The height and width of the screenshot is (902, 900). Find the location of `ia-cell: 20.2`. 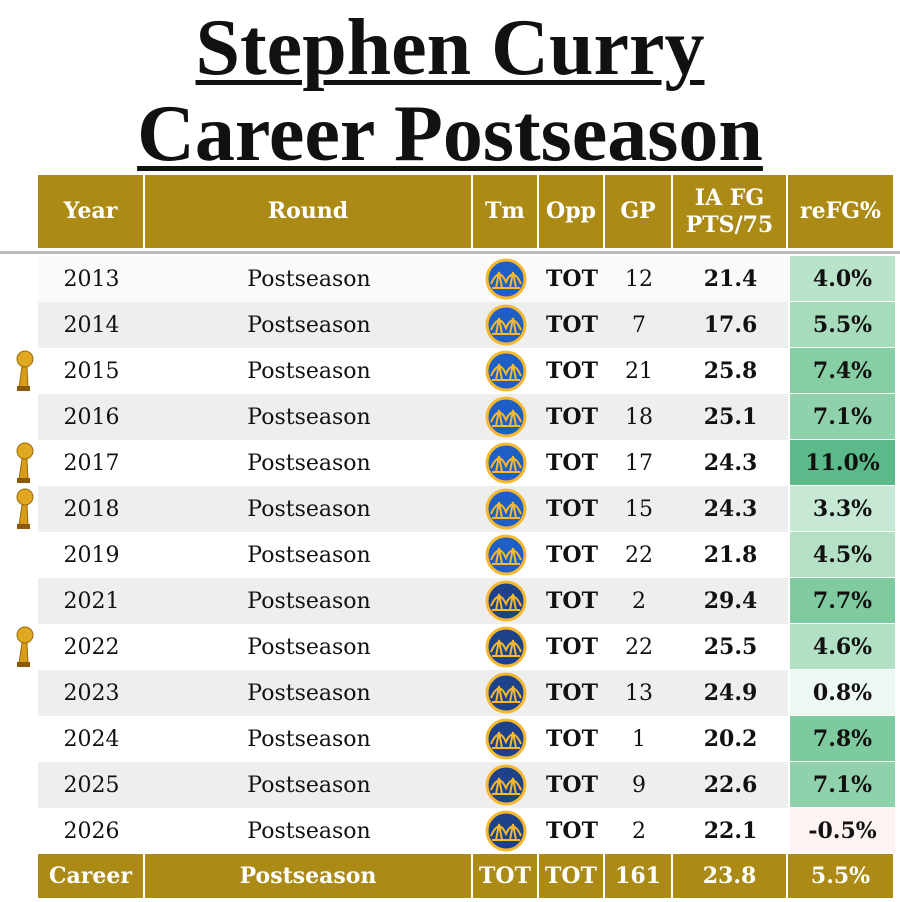

ia-cell: 20.2 is located at coordinates (730, 739).